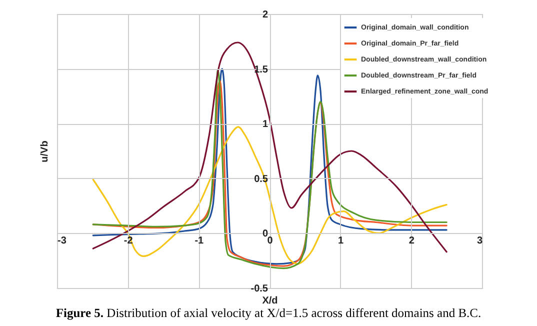 This screenshot has width=537, height=326. What do you see at coordinates (411, 241) in the screenshot?
I see `x-tick-label: 2` at bounding box center [411, 241].